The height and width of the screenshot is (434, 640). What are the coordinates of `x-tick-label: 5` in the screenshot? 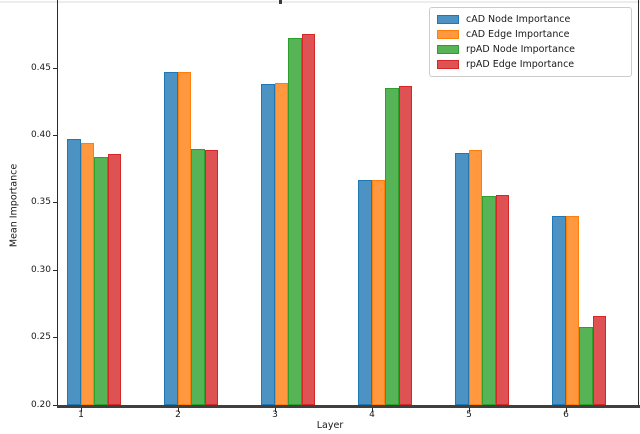 It's located at (469, 415).